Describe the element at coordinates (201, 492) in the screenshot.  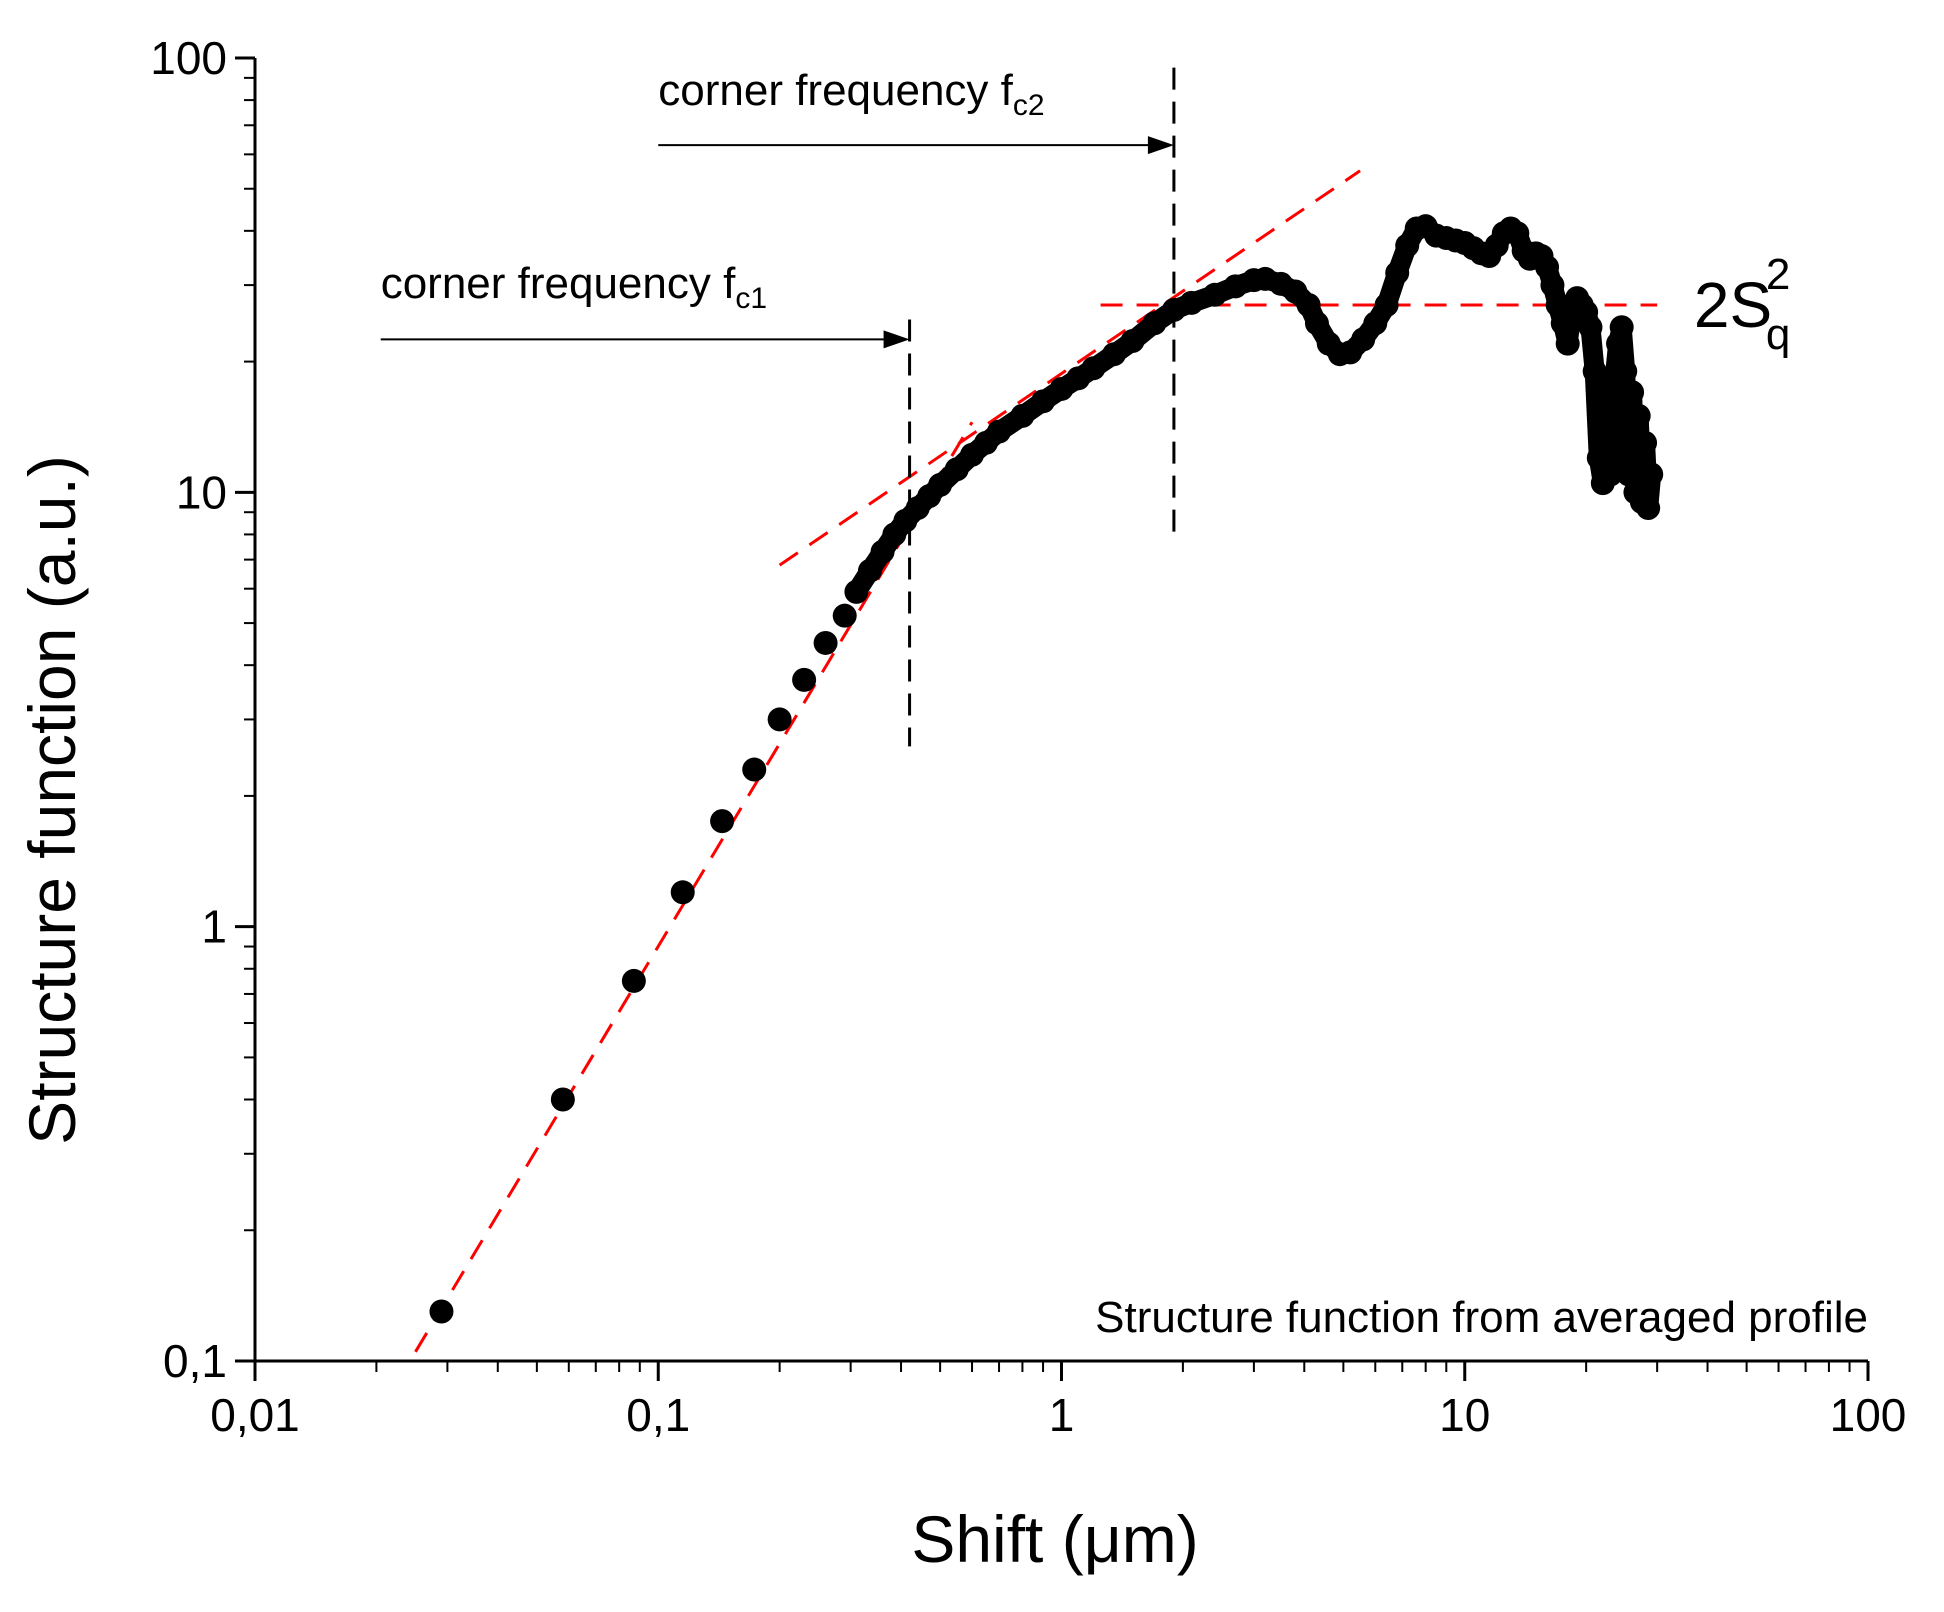
I see `y-tick-label: 10` at that location.